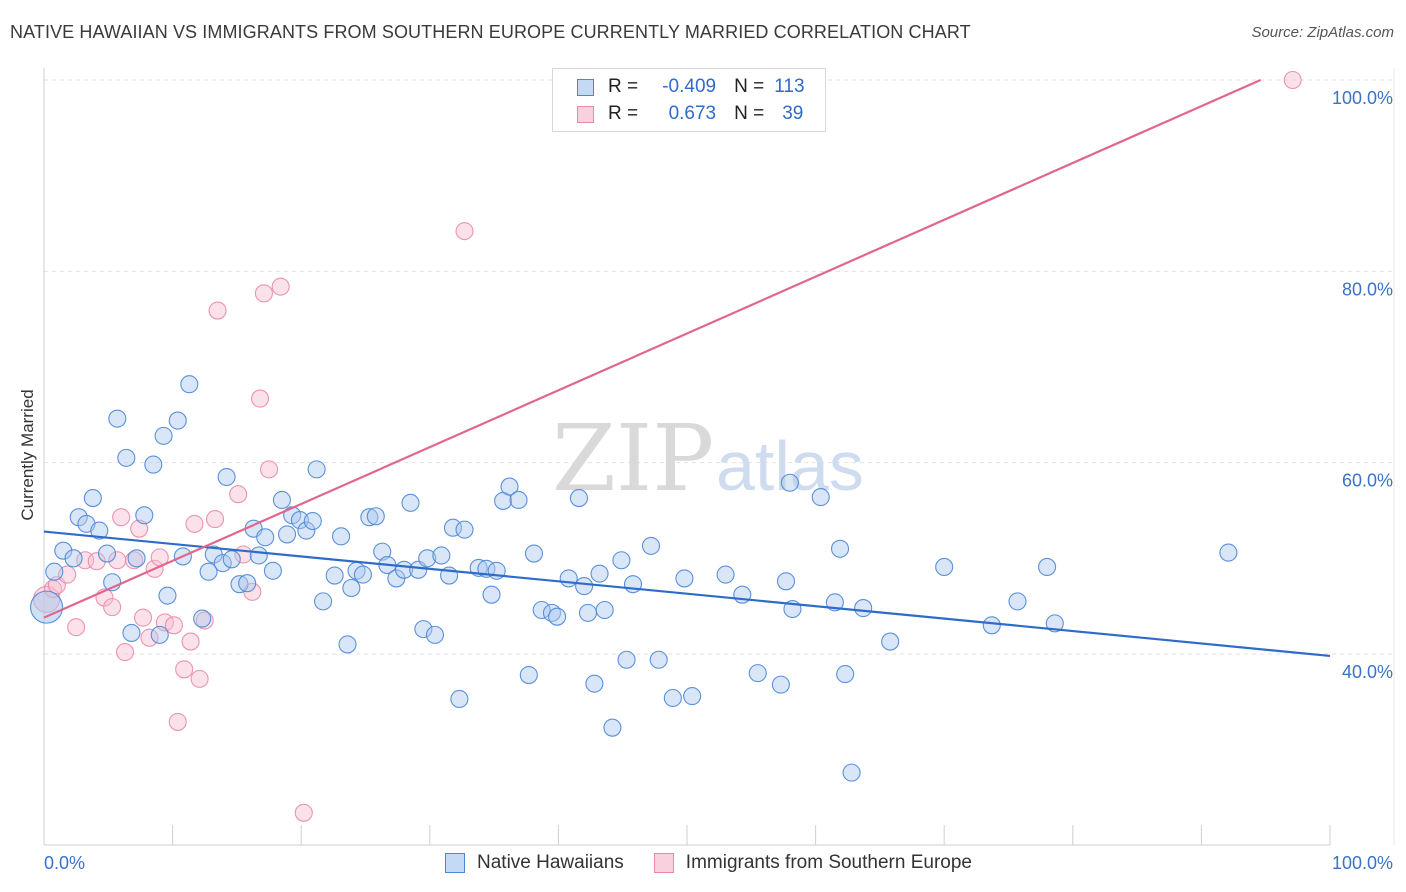  What do you see at coordinates (1367, 672) in the screenshot?
I see `y-tick-label: 40.0%` at bounding box center [1367, 672].